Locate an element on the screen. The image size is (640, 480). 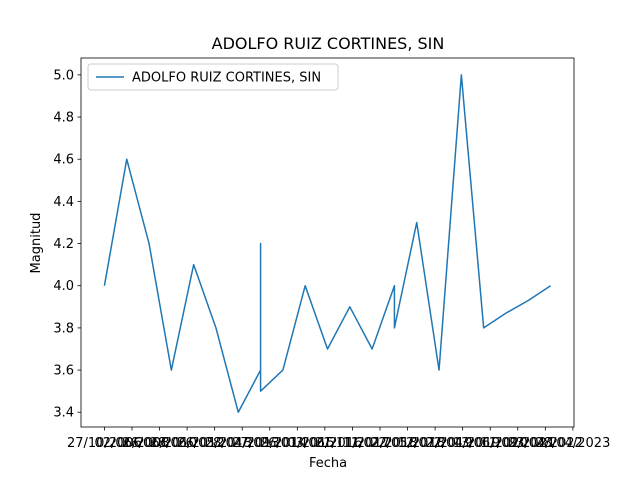
x-tick-label: 12/07/2019 is located at coordinates (435, 443).